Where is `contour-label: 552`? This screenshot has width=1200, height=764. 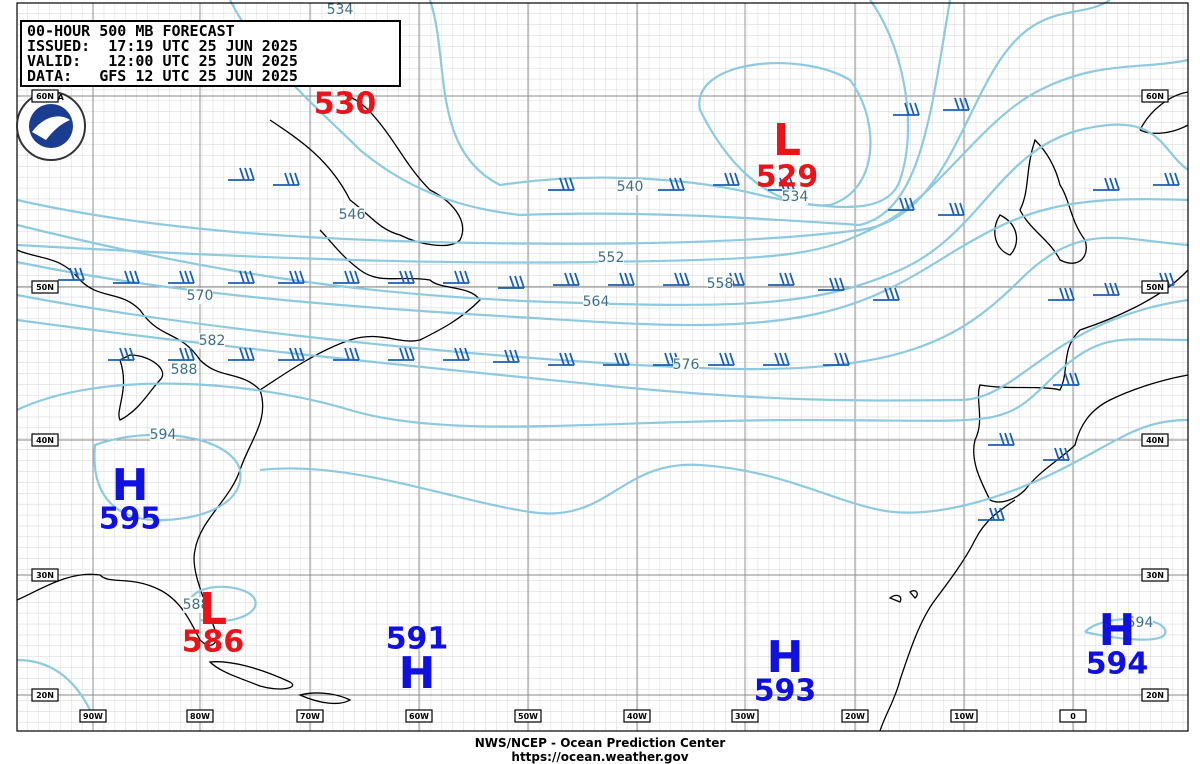 contour-label: 552 is located at coordinates (611, 258).